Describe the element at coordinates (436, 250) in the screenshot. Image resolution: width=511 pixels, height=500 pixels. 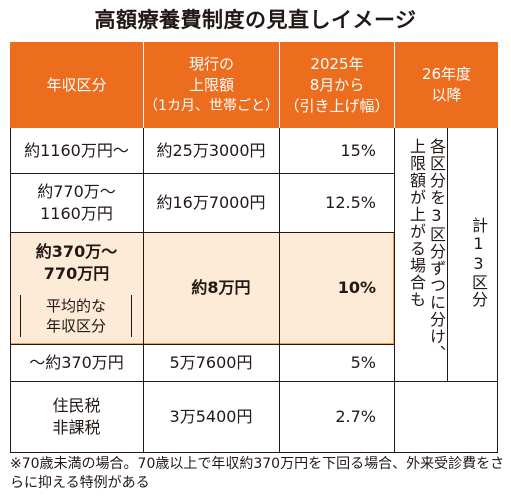
I see `future-split-line1: 各区分を3区分ずつに分け、` at that location.